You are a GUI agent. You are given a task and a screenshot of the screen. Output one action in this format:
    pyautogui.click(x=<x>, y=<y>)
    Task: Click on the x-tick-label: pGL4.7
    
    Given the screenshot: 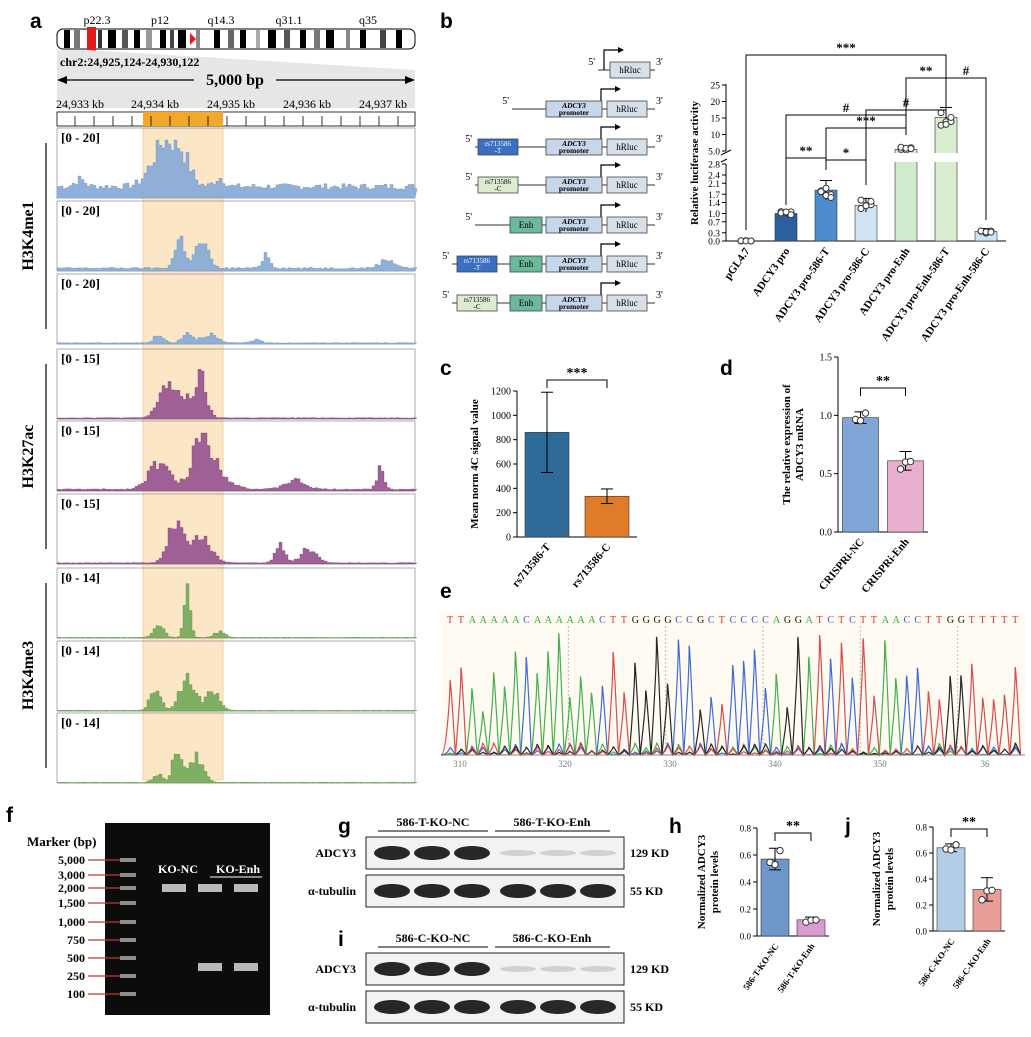 What is the action you would take?
    pyautogui.click(x=737, y=263)
    